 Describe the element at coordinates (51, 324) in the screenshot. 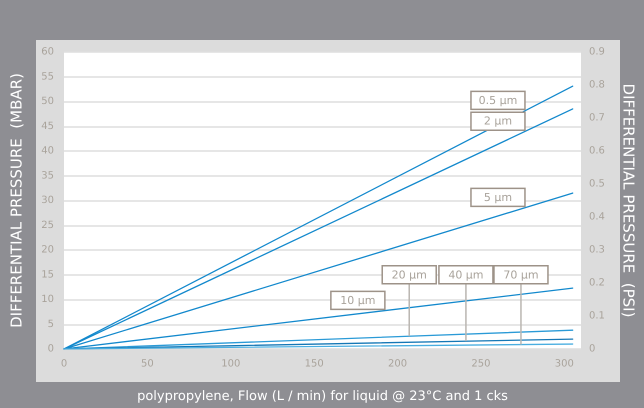

I see `y-tick-label: 5` at that location.